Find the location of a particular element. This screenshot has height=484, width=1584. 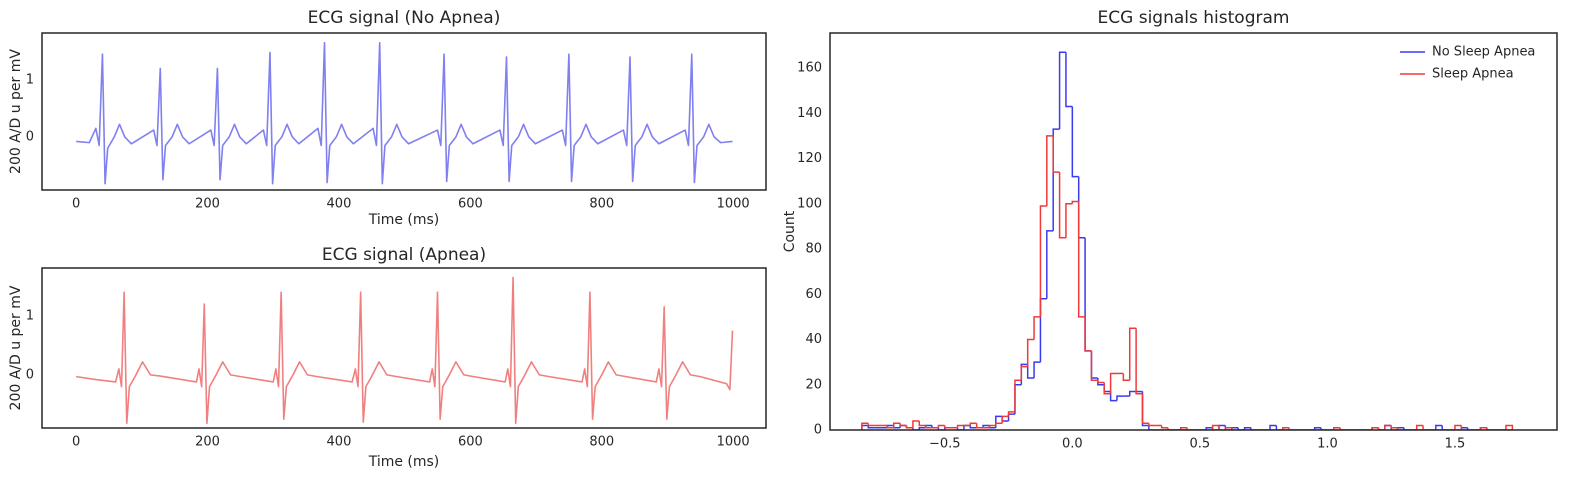

x-tick-label: 0.0 is located at coordinates (1072, 444).